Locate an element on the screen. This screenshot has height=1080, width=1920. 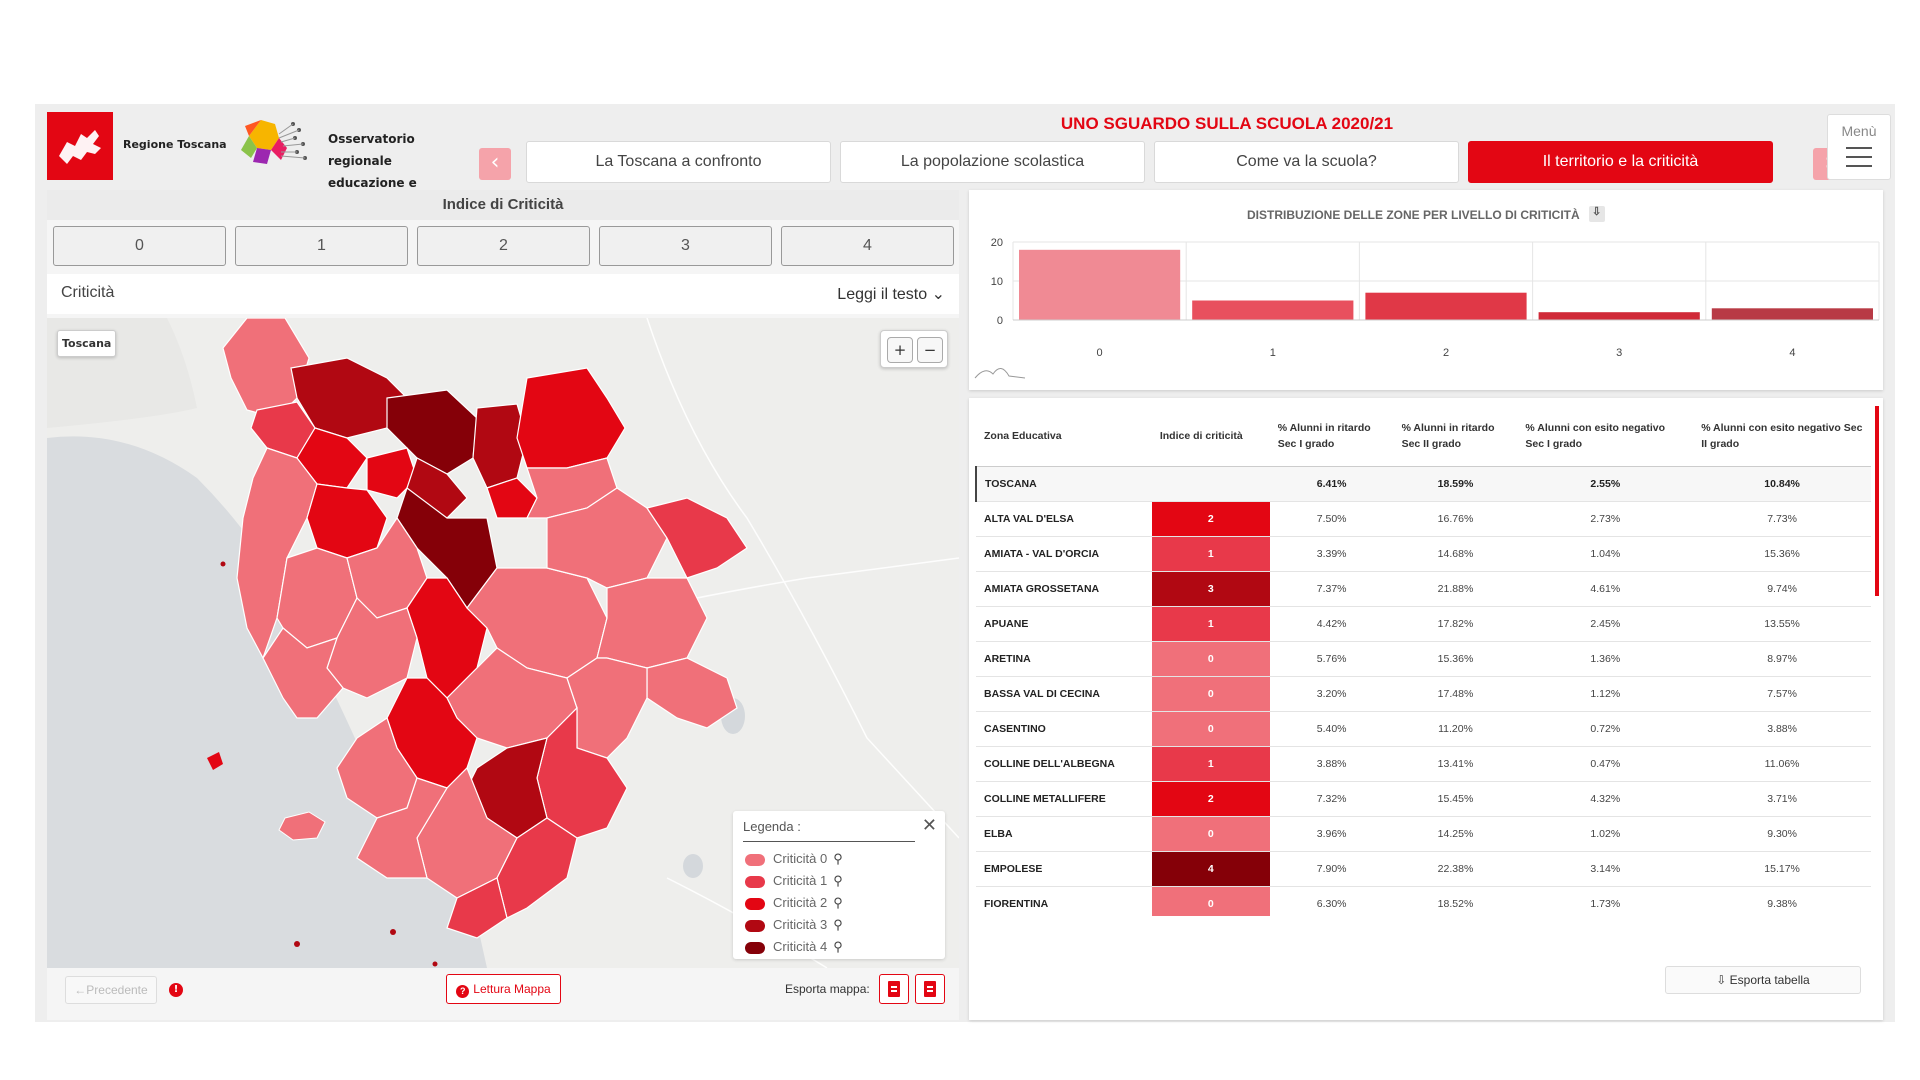
table-row-total: TOSCANA 6.41% 18.59% 2.55% 10.84% is located at coordinates (1423, 484).